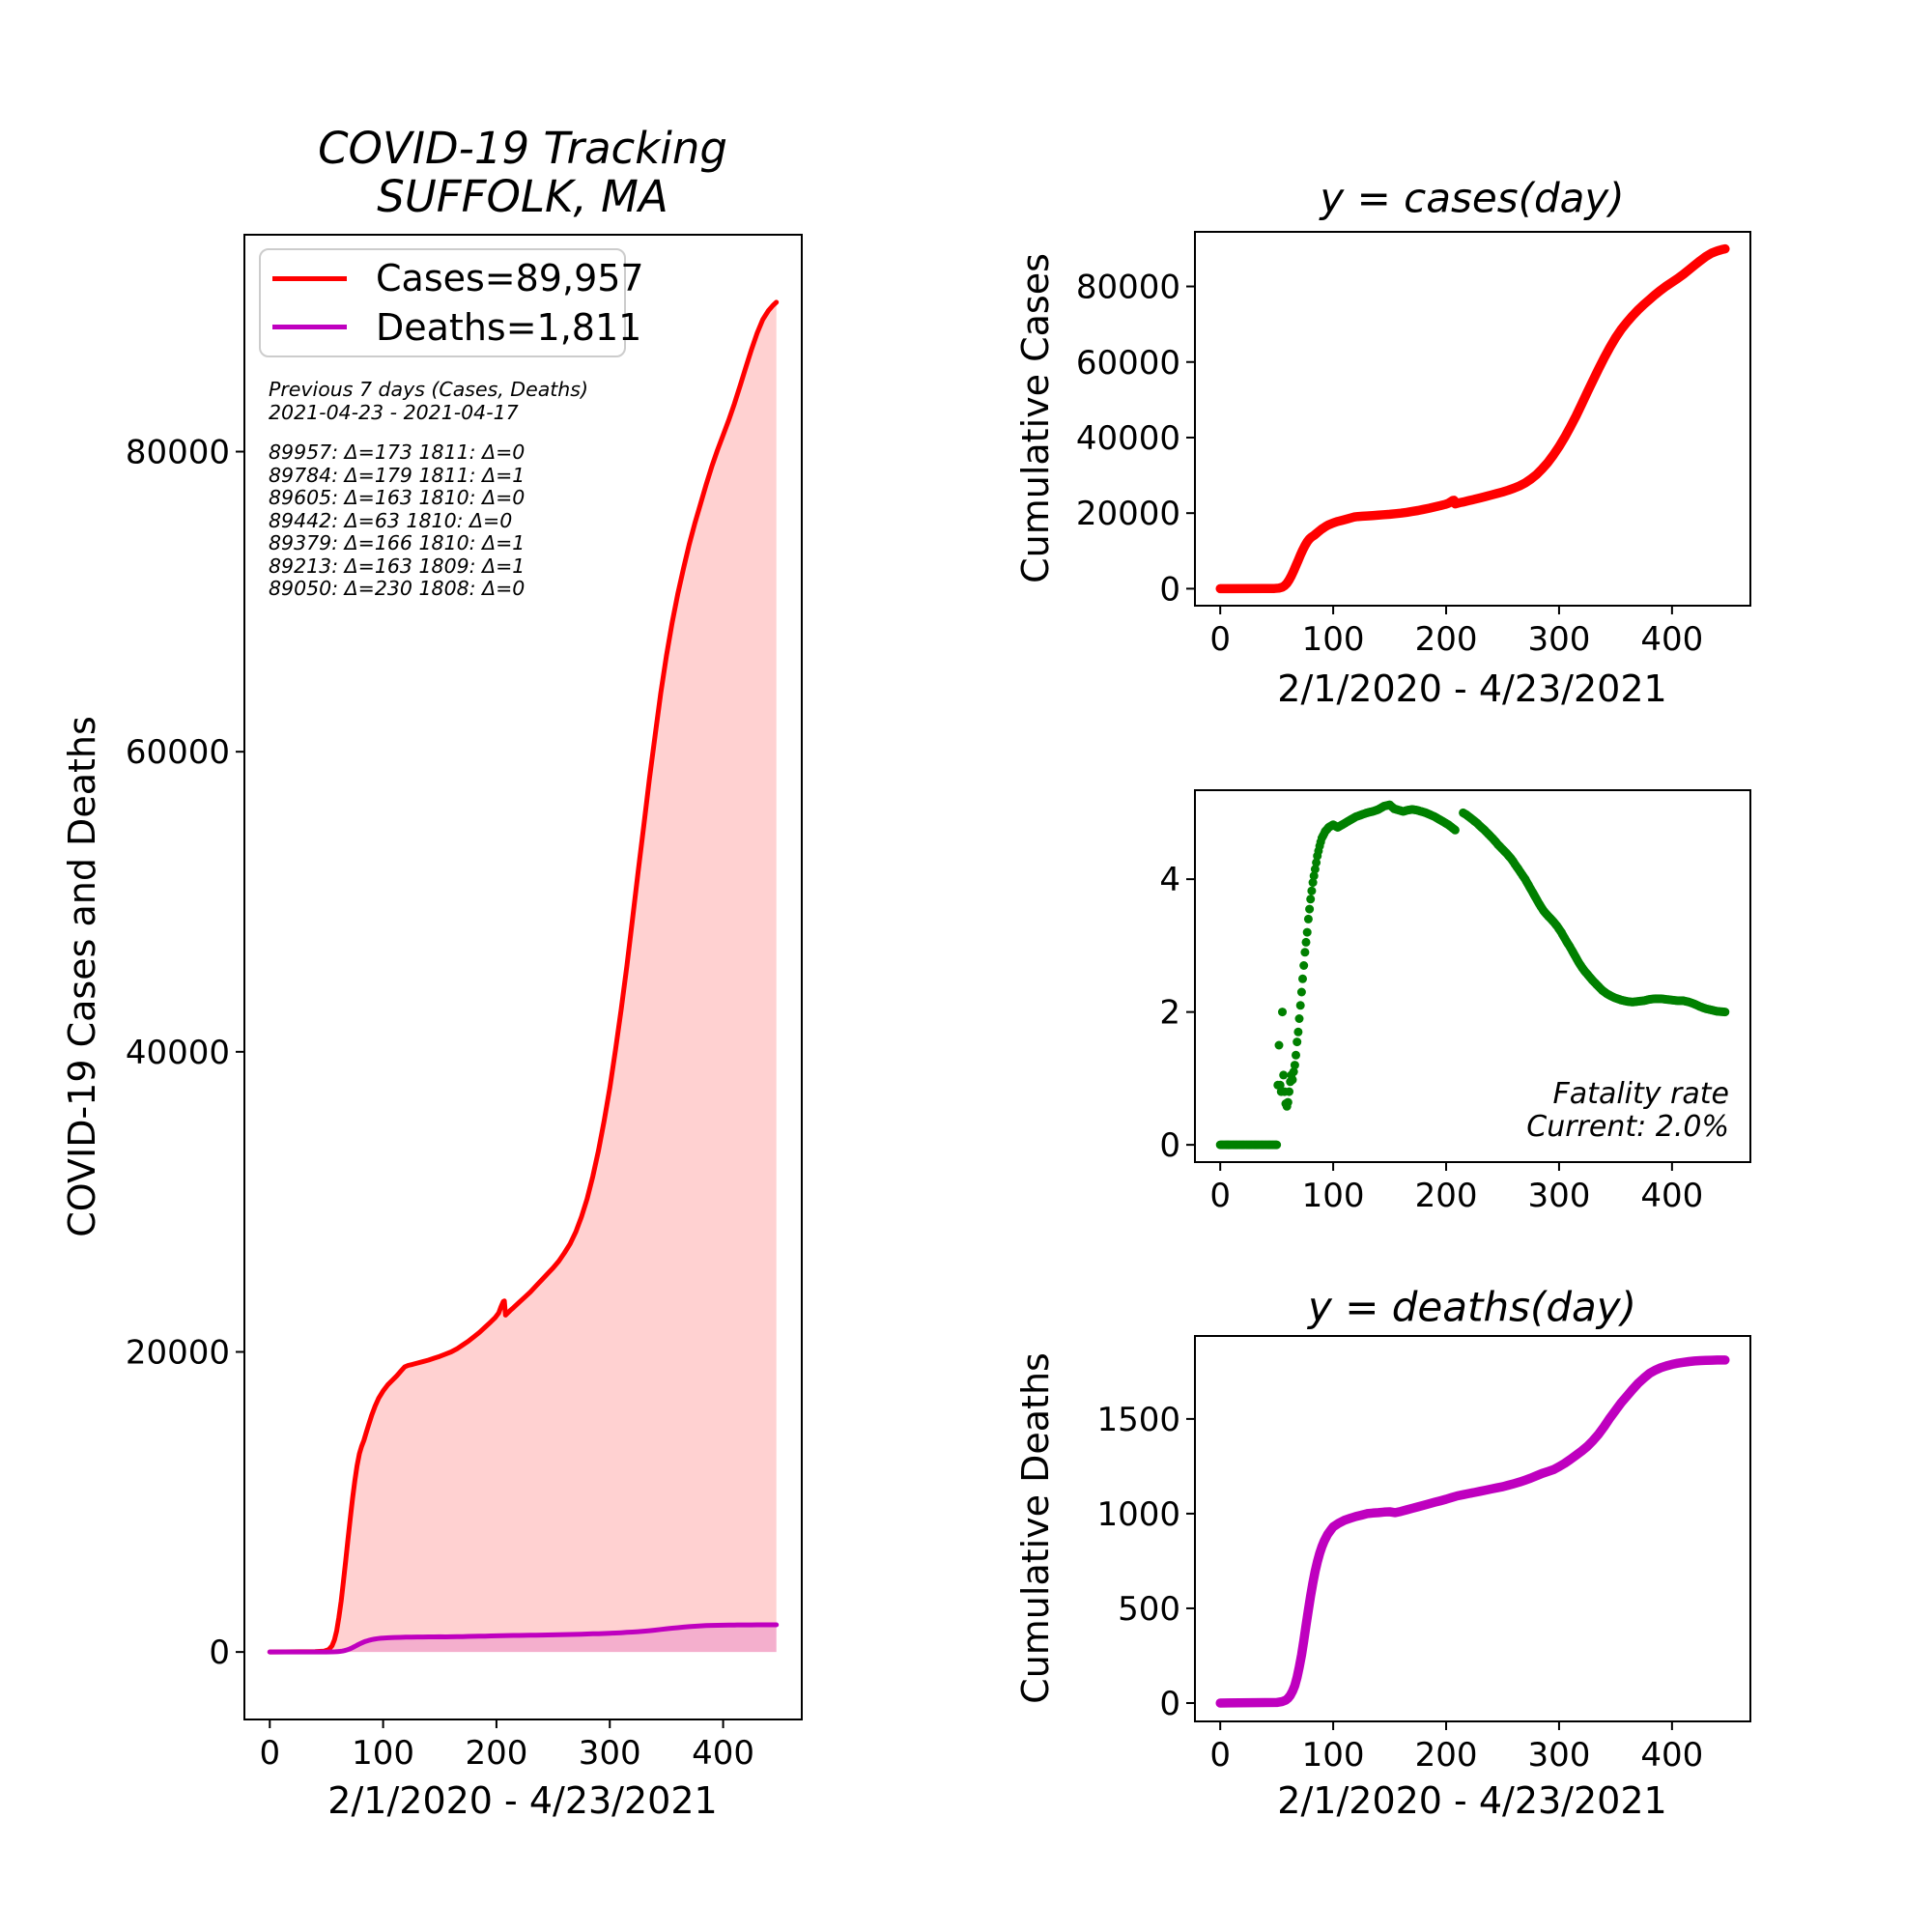 This screenshot has height=1932, width=1932. I want to click on annotation-delta-line: 89957: Δ=173 1811: Δ=0, so click(397, 452).